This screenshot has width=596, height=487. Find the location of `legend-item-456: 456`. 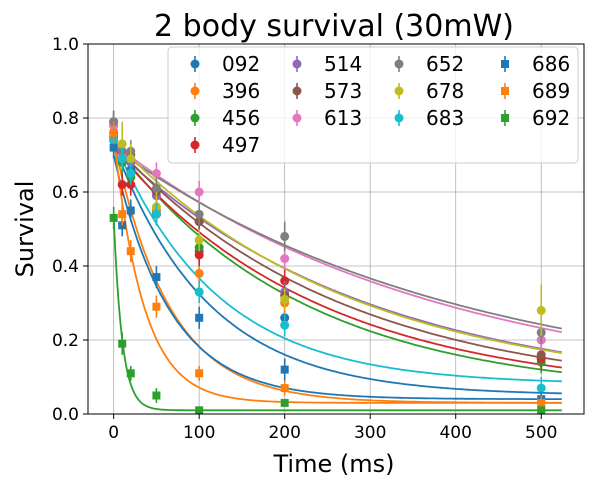

legend-item-456: 456 is located at coordinates (225, 118).